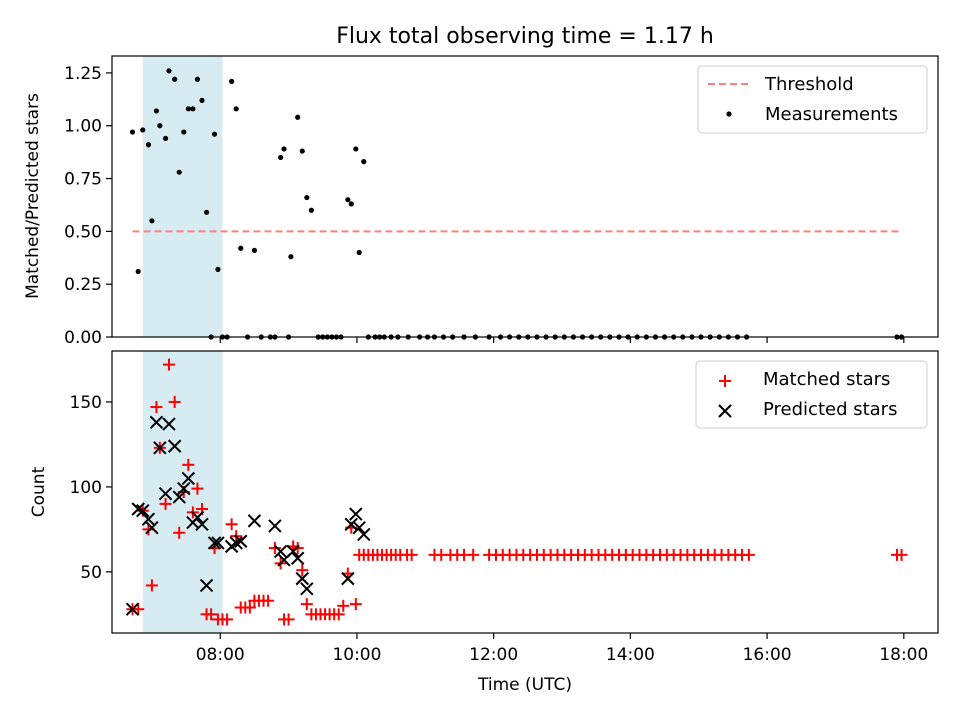  What do you see at coordinates (86, 403) in the screenshot?
I see `bottom-y-tick-label: 150` at bounding box center [86, 403].